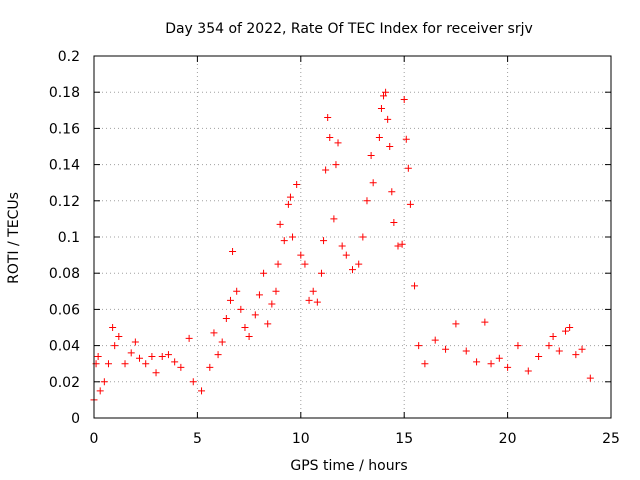  What do you see at coordinates (75, 419) in the screenshot?
I see `y-tick-label: 0` at bounding box center [75, 419].